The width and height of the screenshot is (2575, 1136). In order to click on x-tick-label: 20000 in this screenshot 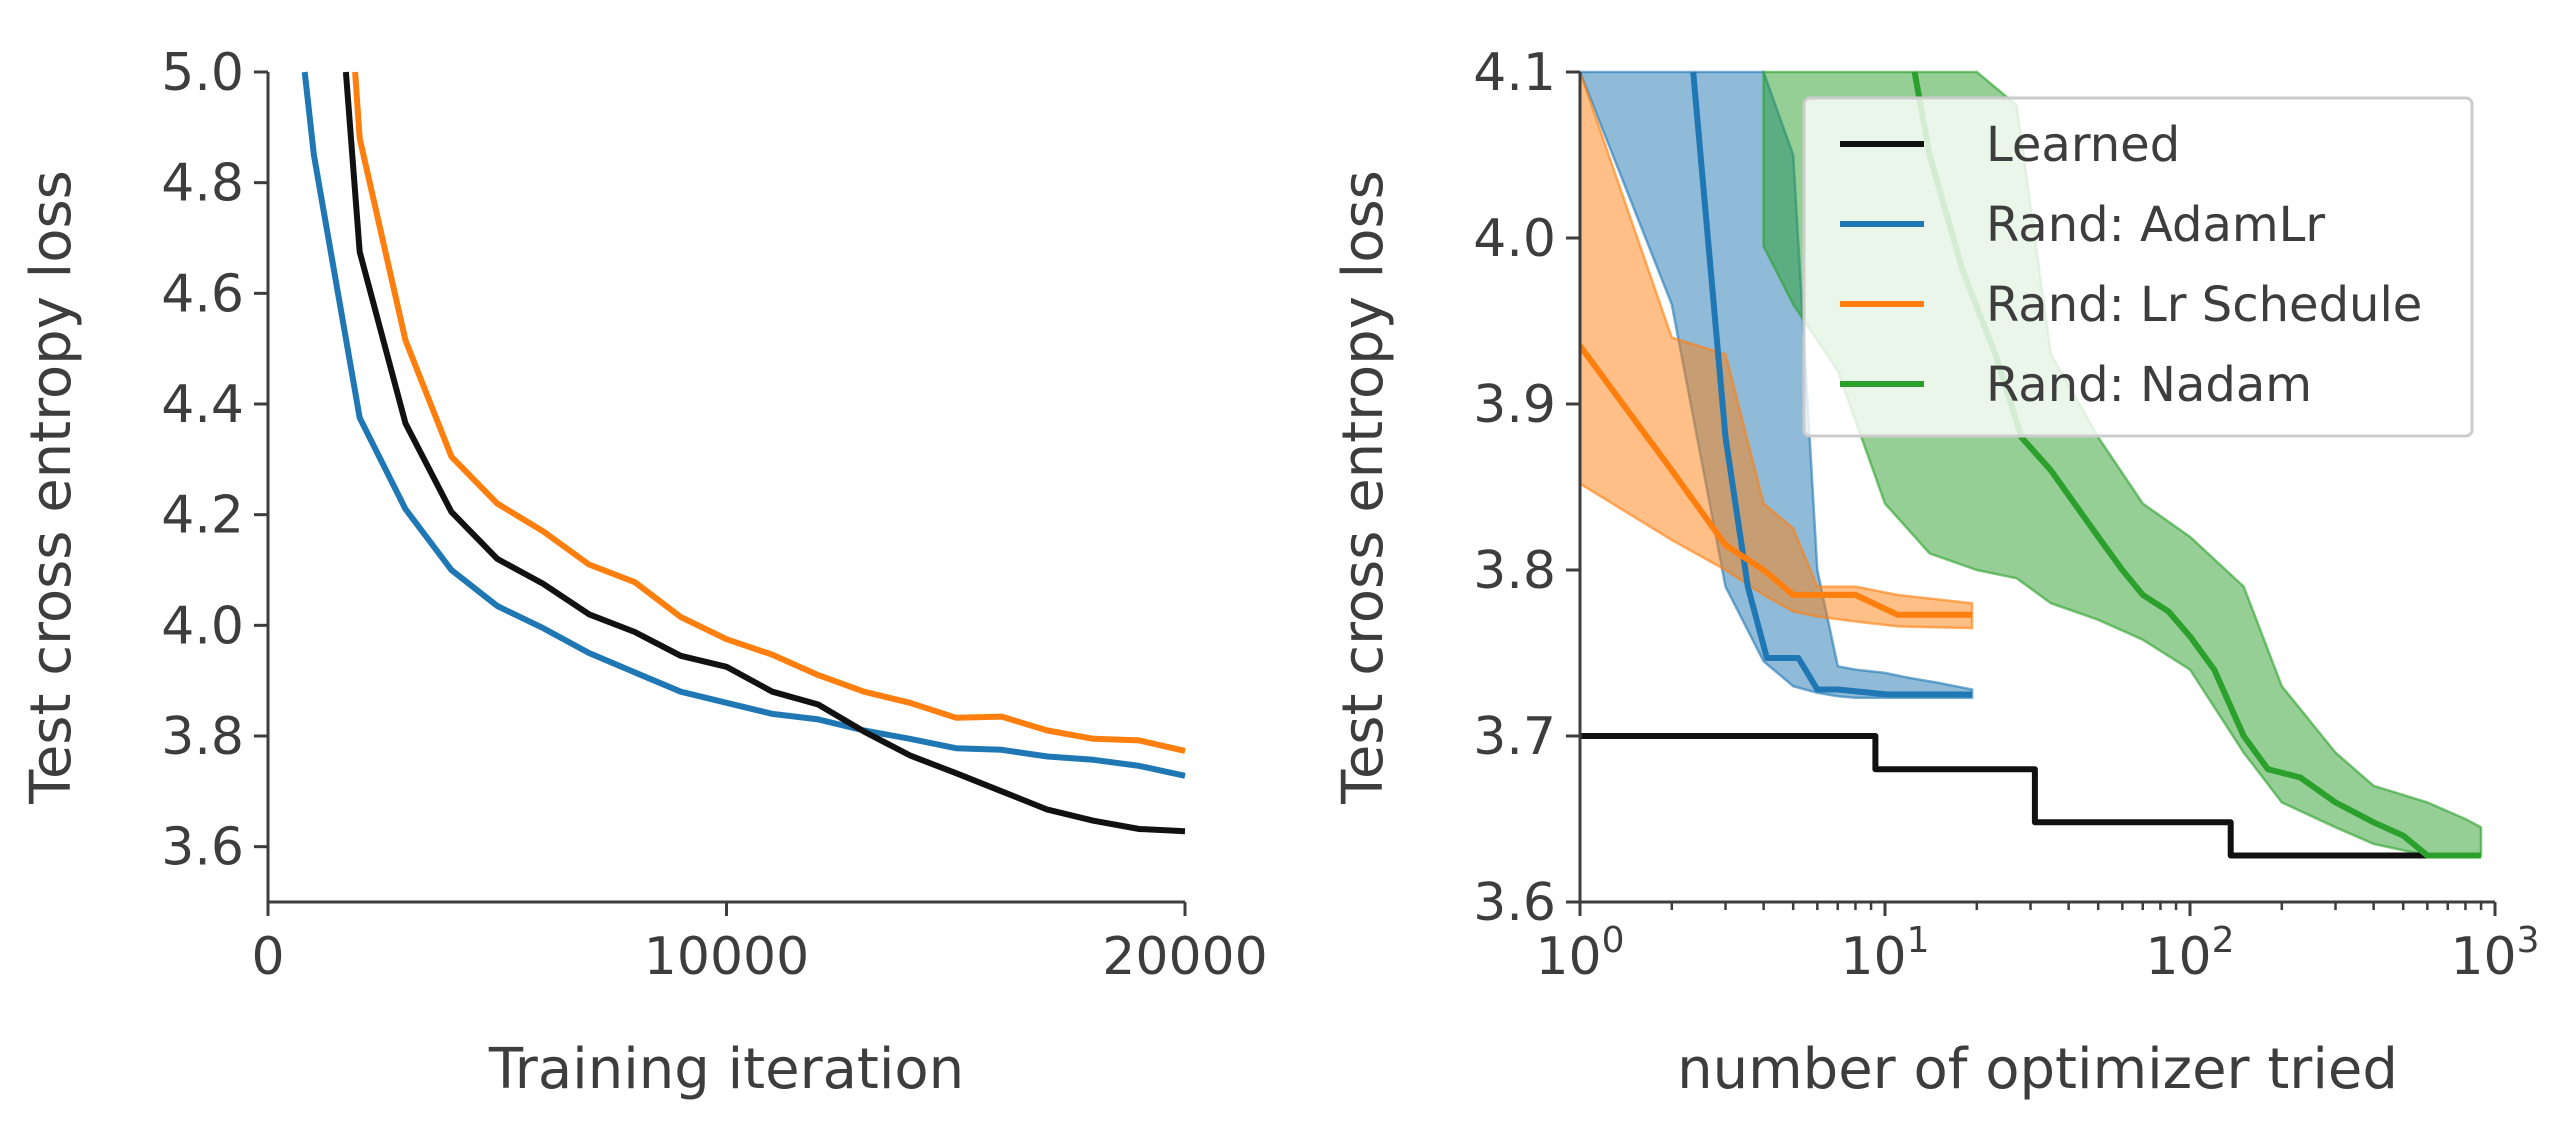, I will do `click(1184, 957)`.